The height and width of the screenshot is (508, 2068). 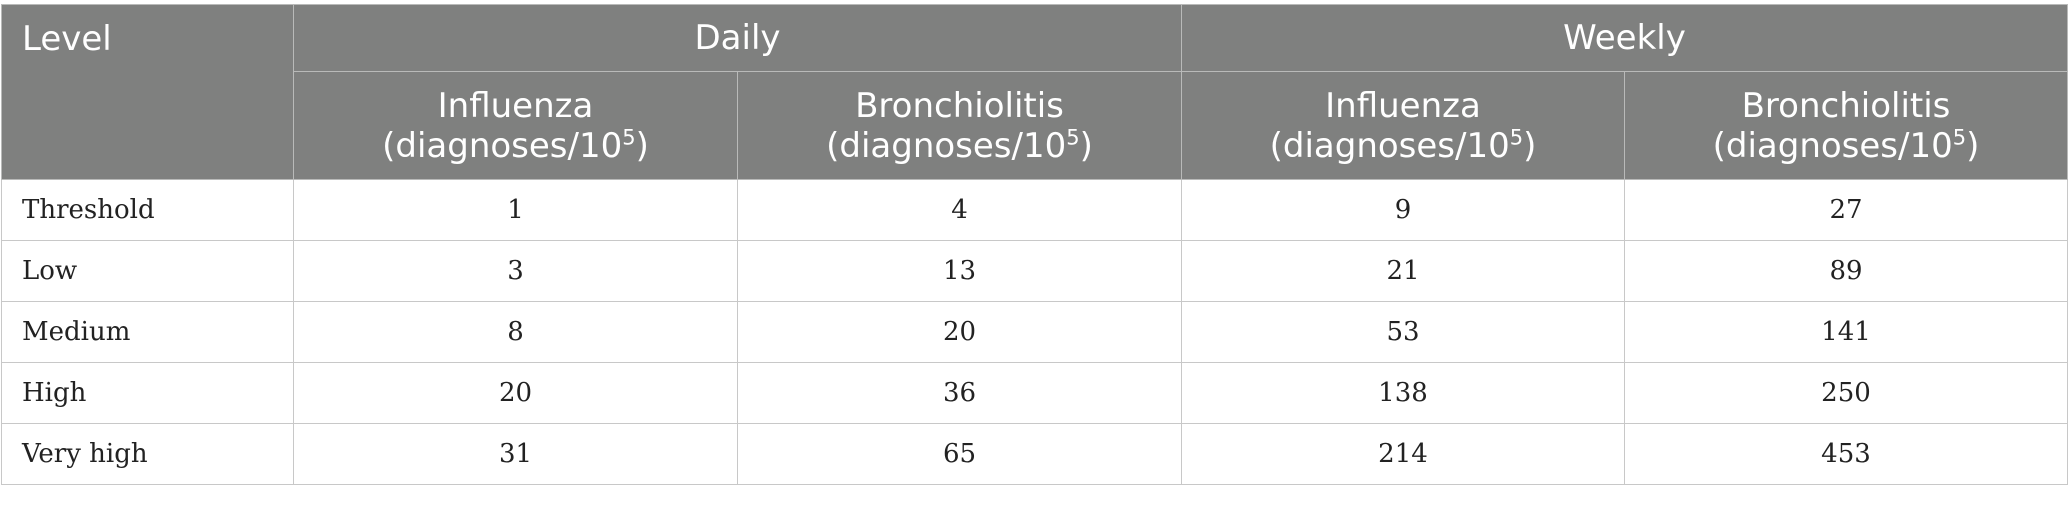 I want to click on daily-group-header: Daily, so click(x=737, y=38).